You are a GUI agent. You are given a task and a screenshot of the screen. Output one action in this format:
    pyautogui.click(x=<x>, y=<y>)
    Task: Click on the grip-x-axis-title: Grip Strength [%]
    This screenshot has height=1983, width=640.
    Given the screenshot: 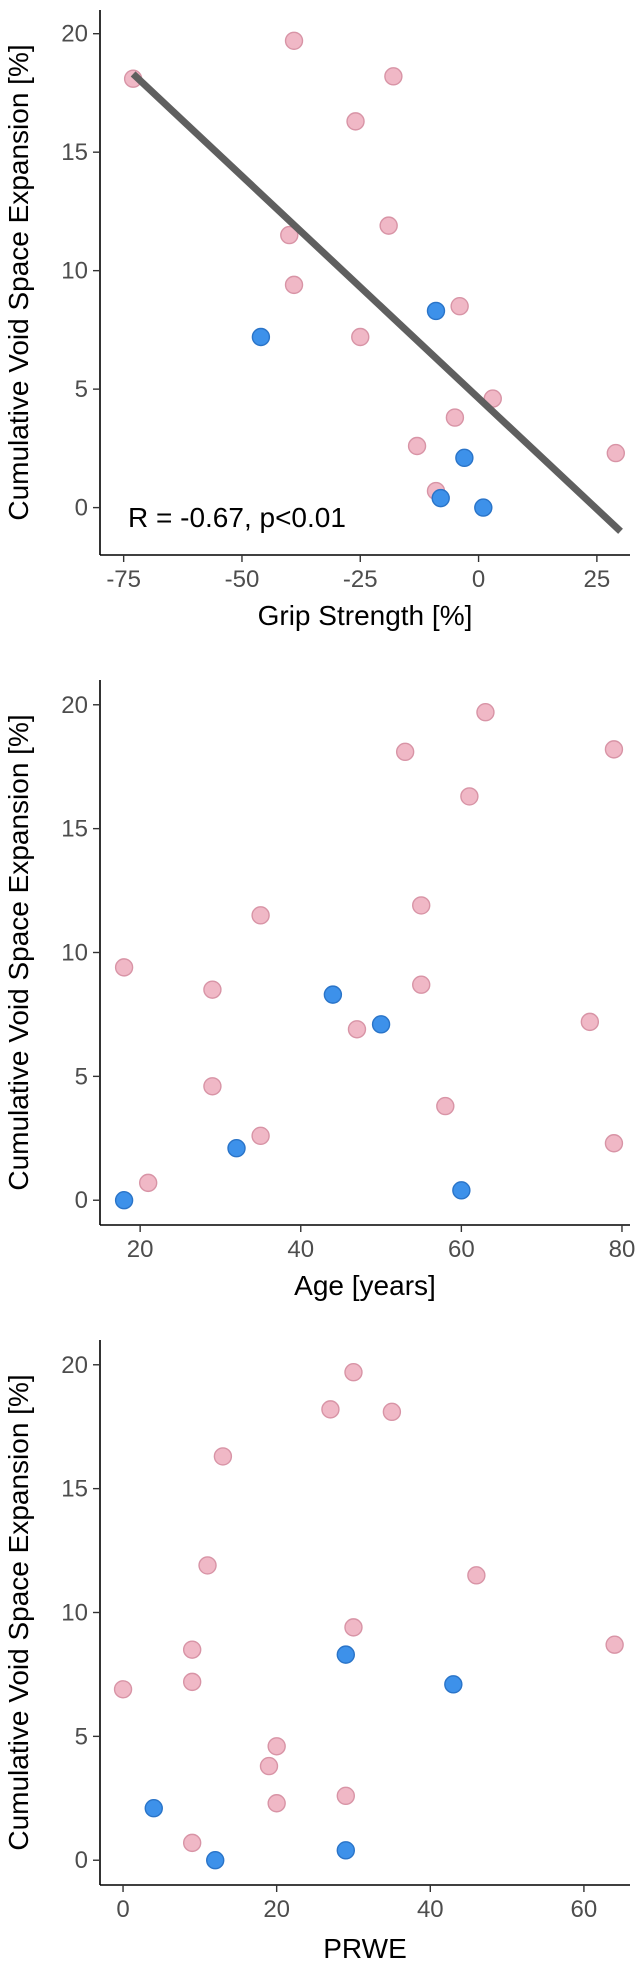 What is the action you would take?
    pyautogui.click(x=365, y=615)
    